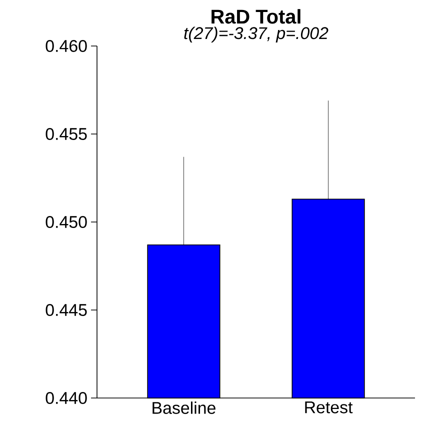 The image size is (426, 441). Describe the element at coordinates (66, 46) in the screenshot. I see `y-tick-label: 0.460` at that location.